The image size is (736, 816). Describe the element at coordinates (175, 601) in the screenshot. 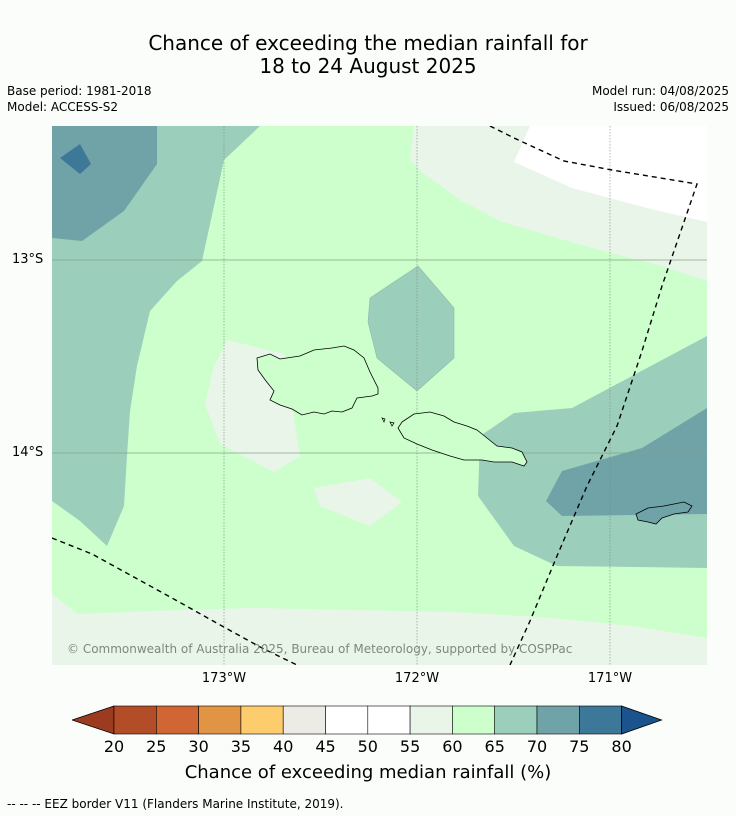

I see `eez-border-southwest` at that location.